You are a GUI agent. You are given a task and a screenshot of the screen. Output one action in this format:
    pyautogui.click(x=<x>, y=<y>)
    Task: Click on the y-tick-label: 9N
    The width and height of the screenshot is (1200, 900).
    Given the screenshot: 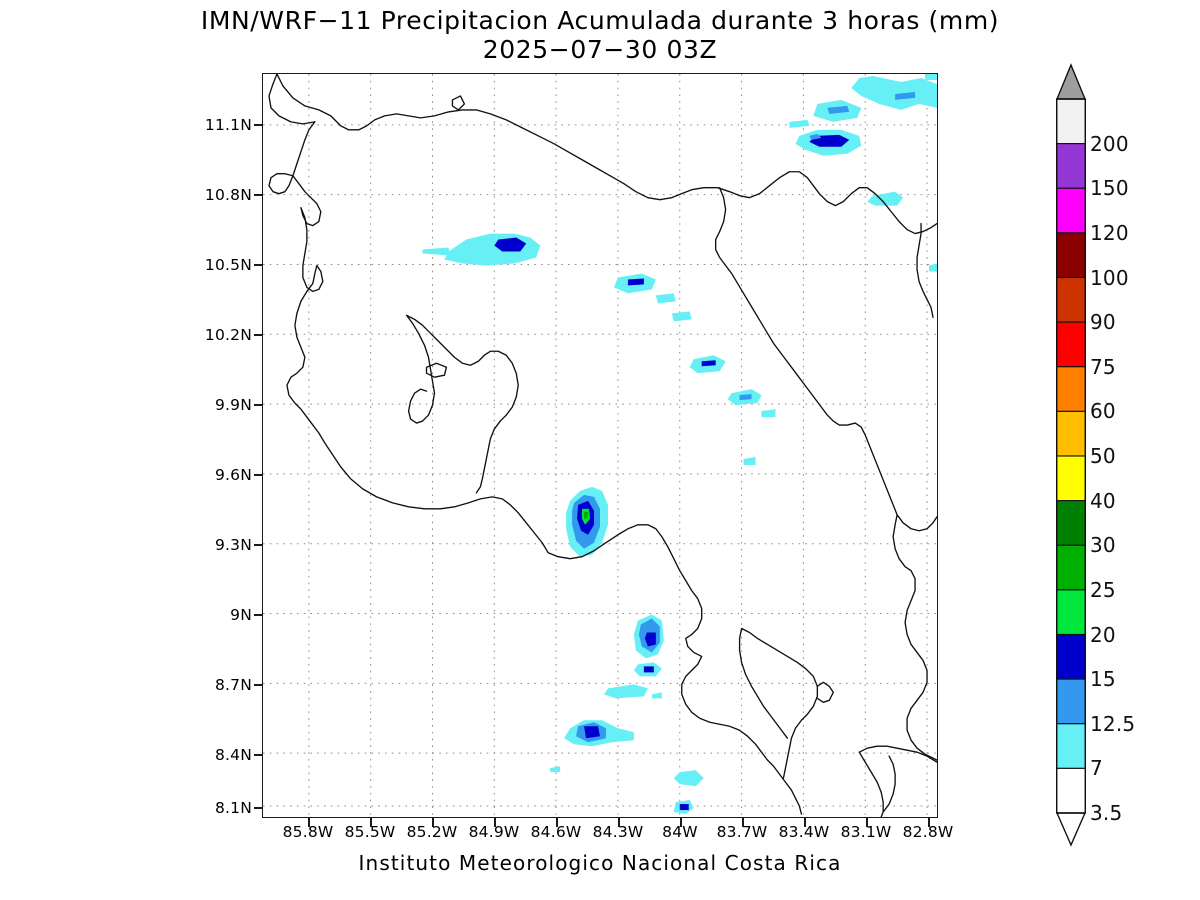 What is the action you would take?
    pyautogui.click(x=241, y=615)
    